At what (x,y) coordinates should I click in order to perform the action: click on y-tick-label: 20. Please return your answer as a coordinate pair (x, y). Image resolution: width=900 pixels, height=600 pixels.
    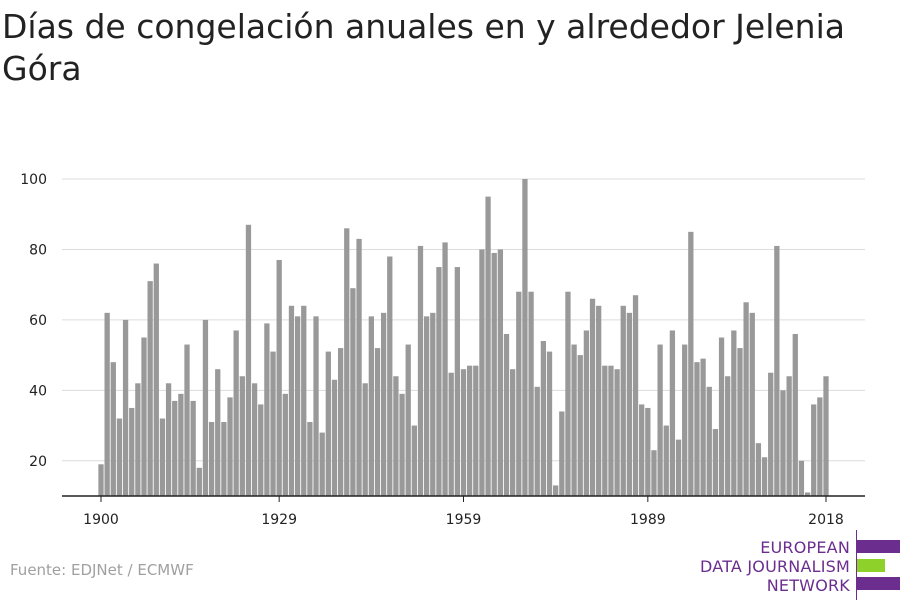
    Looking at the image, I should click on (38, 462).